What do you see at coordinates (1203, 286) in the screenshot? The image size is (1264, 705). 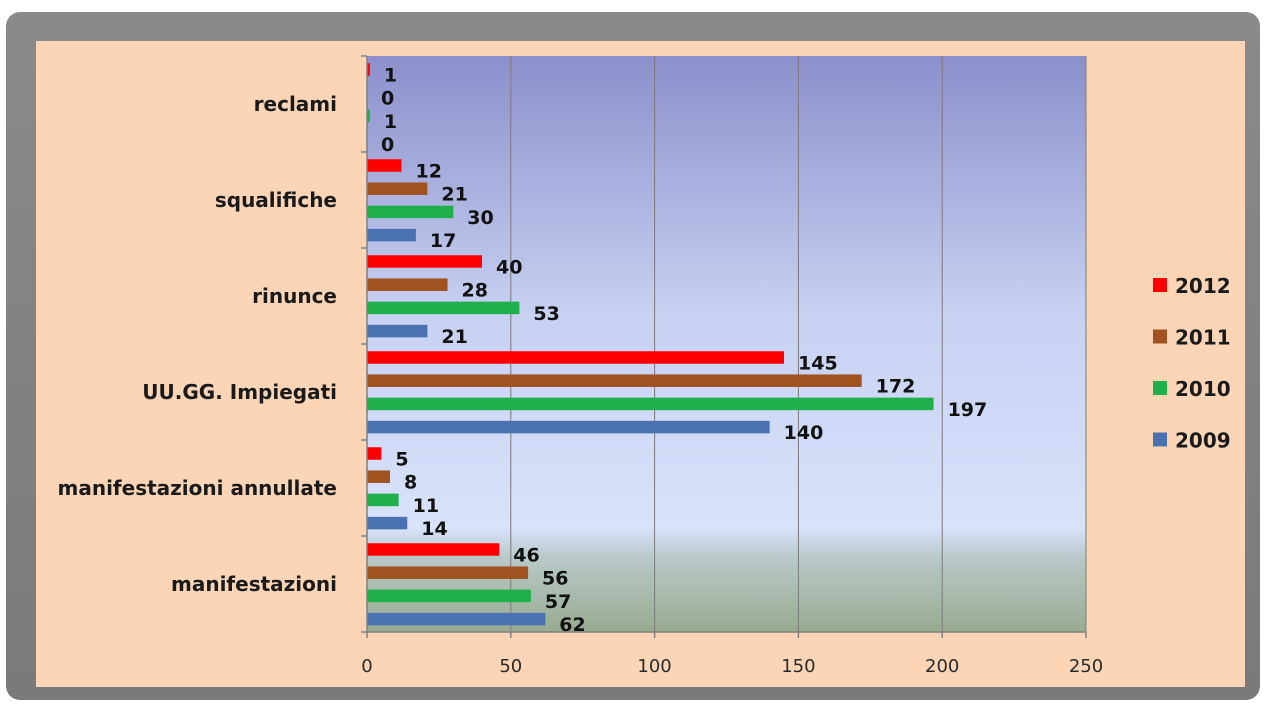 I see `legend-label: 2012` at bounding box center [1203, 286].